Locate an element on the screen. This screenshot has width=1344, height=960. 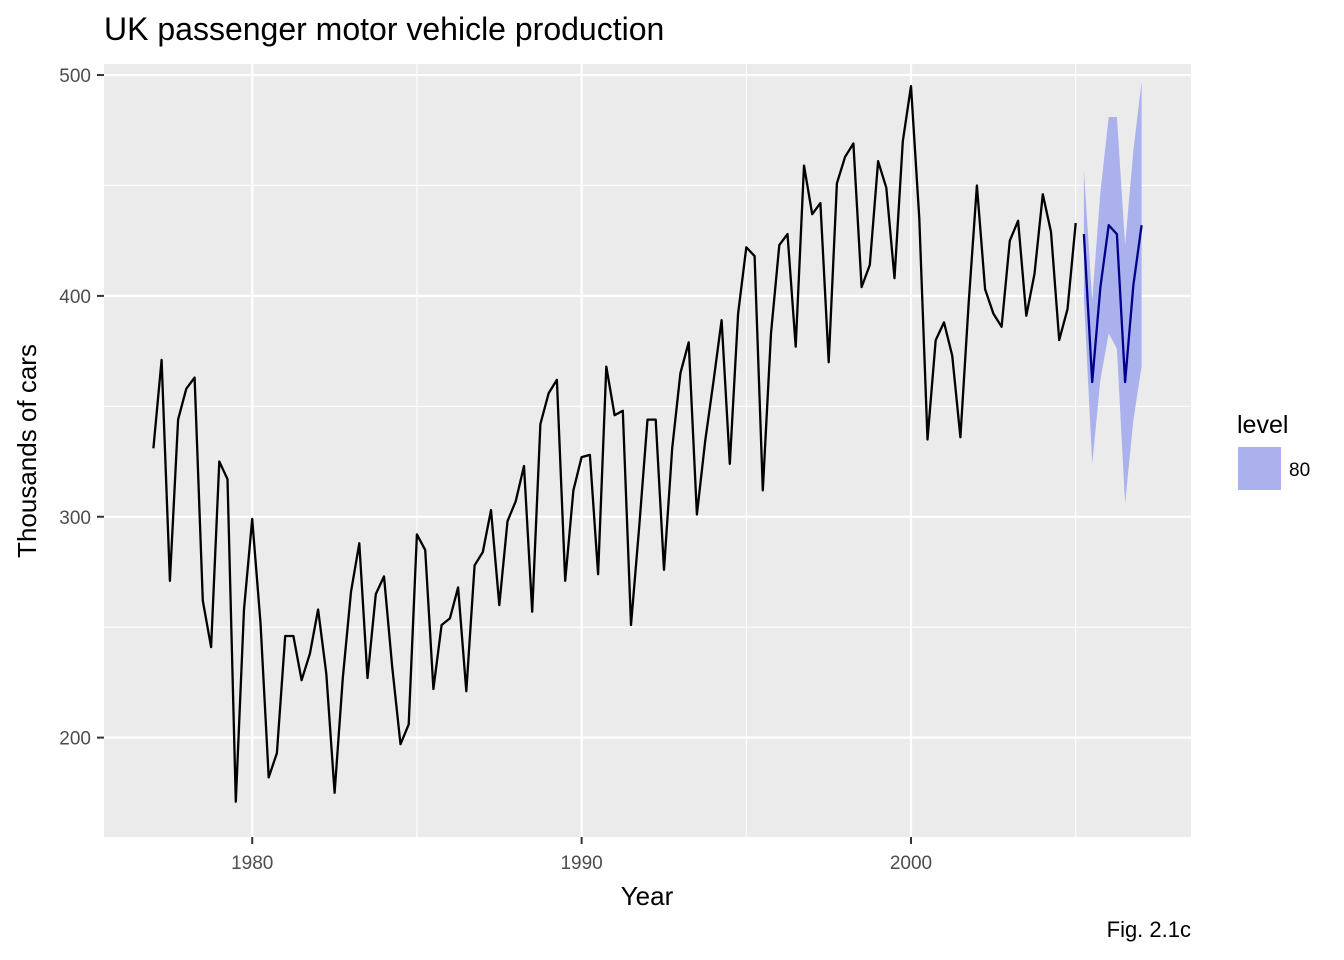
legend-label-80: 80 is located at coordinates (1299, 470).